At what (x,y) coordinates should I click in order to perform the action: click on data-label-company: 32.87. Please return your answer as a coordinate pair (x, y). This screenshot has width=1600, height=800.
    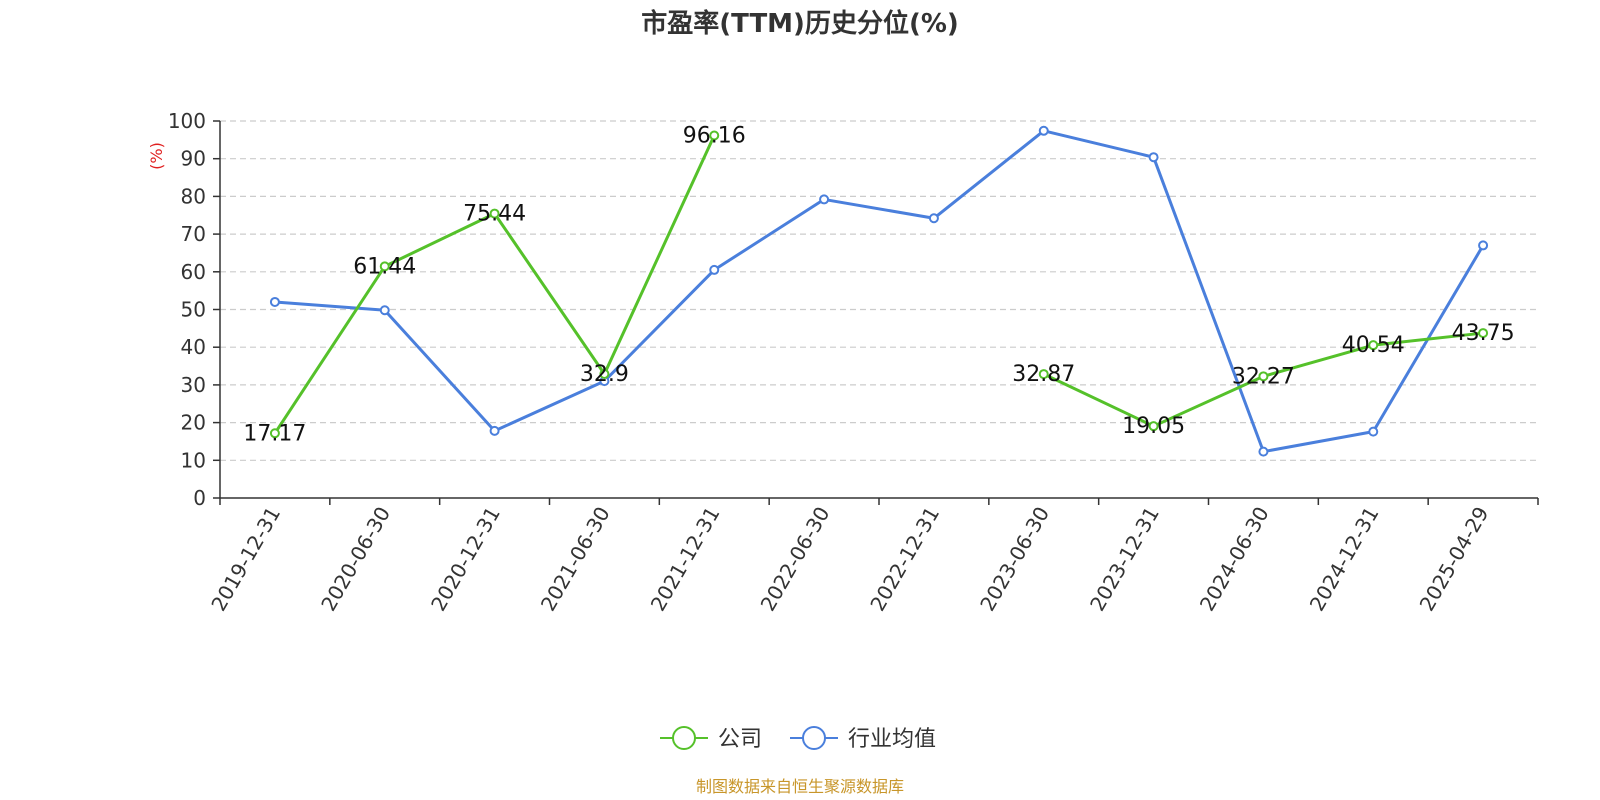
    Looking at the image, I should click on (1043, 374).